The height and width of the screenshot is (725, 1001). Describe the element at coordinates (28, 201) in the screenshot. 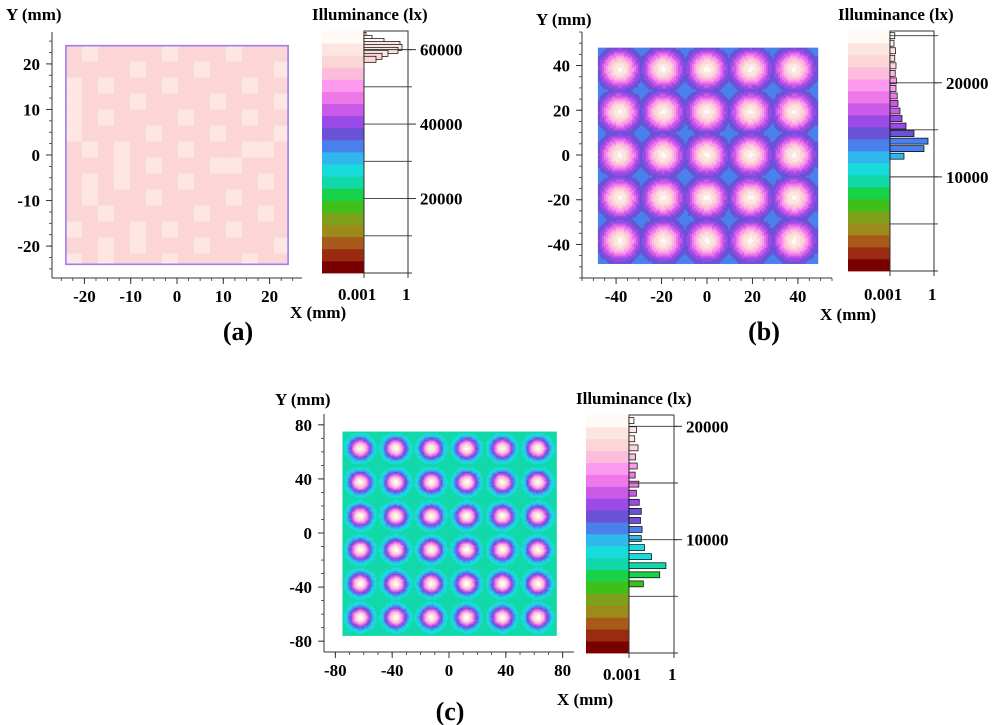

I see `y-tick-label: -10` at that location.